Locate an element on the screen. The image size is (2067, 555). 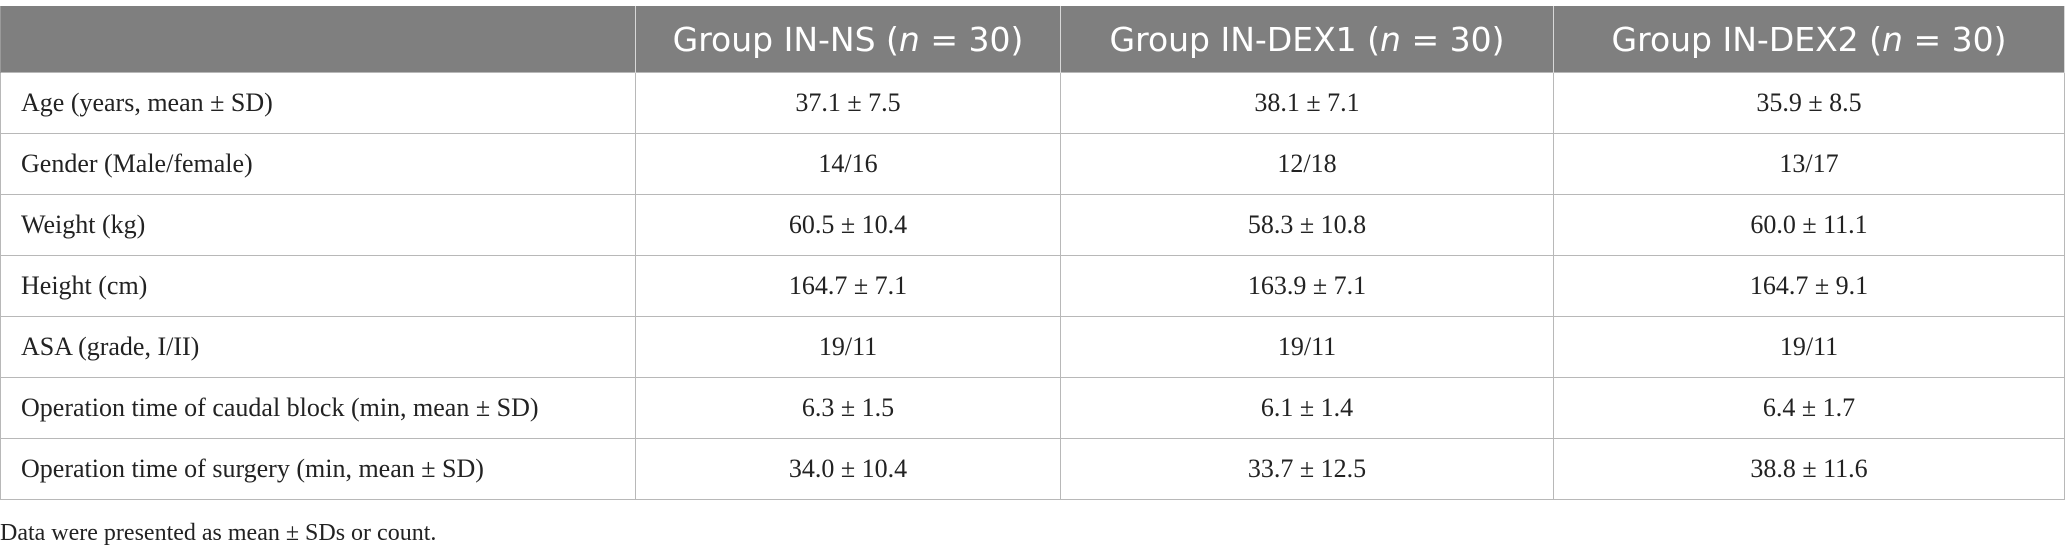
table-cell: 35.9 ± 8.5 is located at coordinates (1809, 103).